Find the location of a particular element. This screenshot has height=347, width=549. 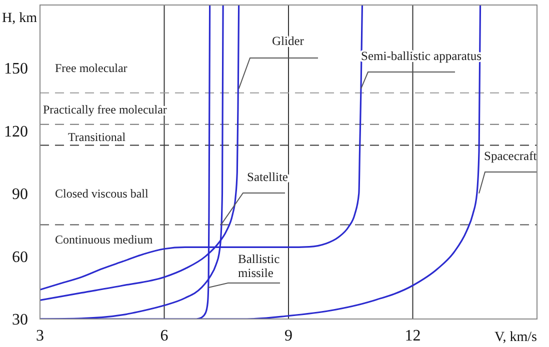

y-tick-label: 120 is located at coordinates (16, 131).